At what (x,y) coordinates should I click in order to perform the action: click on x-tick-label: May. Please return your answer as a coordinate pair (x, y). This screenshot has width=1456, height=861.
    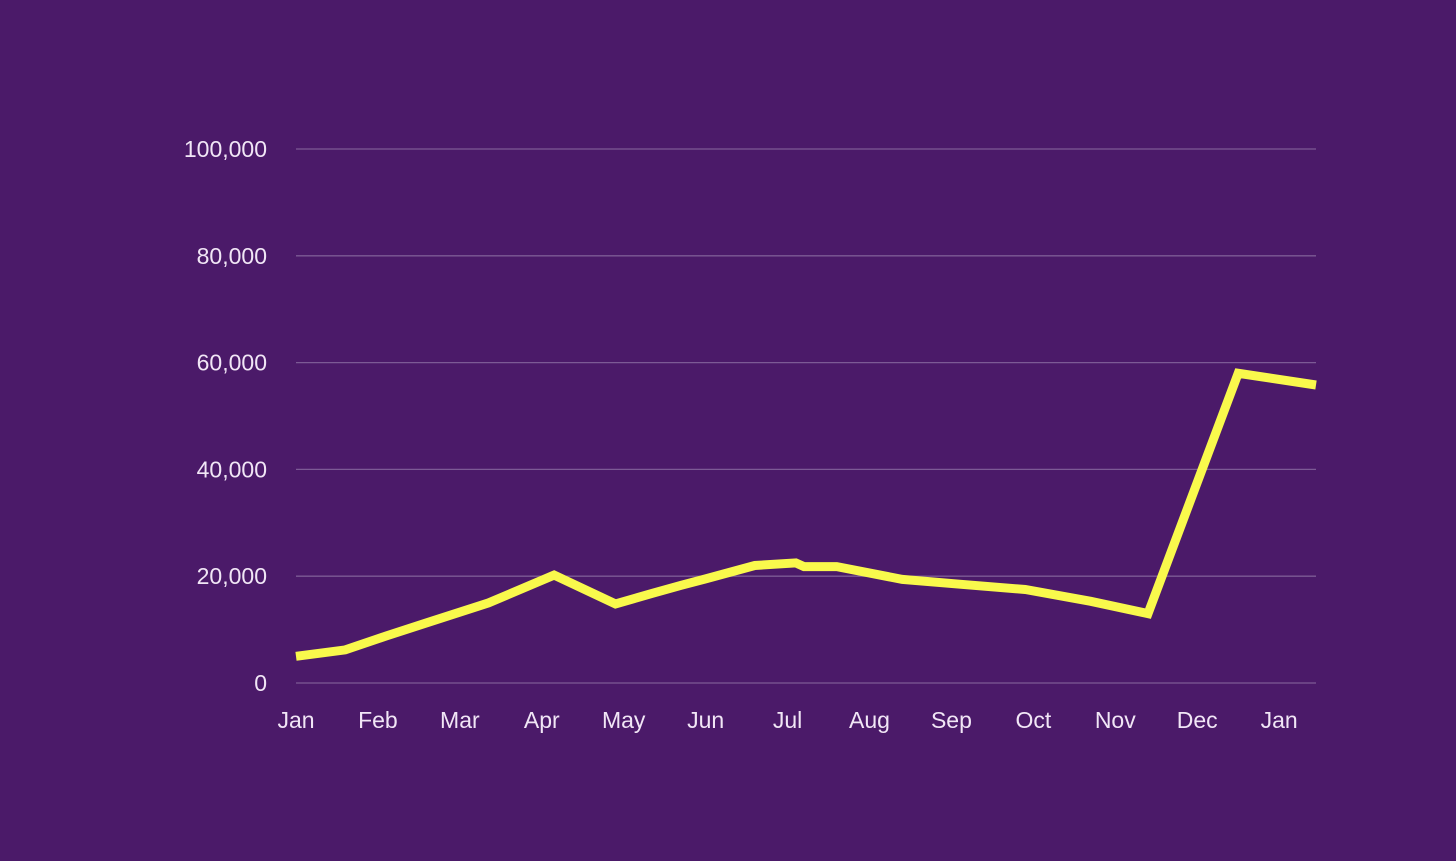
    Looking at the image, I should click on (624, 720).